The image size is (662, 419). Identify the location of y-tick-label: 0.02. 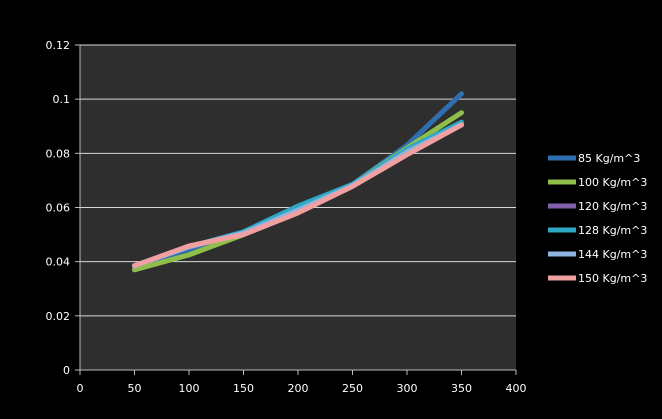
(58, 316).